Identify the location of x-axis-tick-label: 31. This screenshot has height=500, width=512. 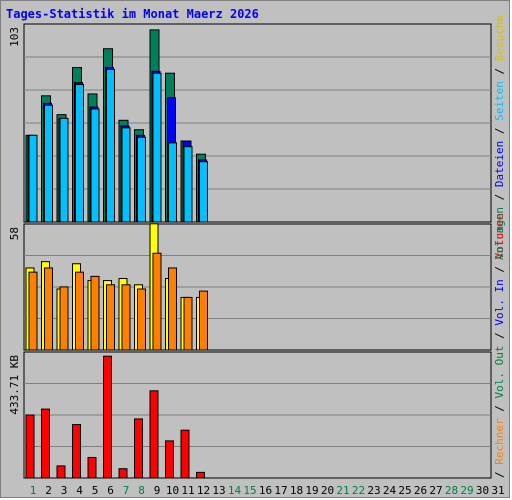
(497, 490).